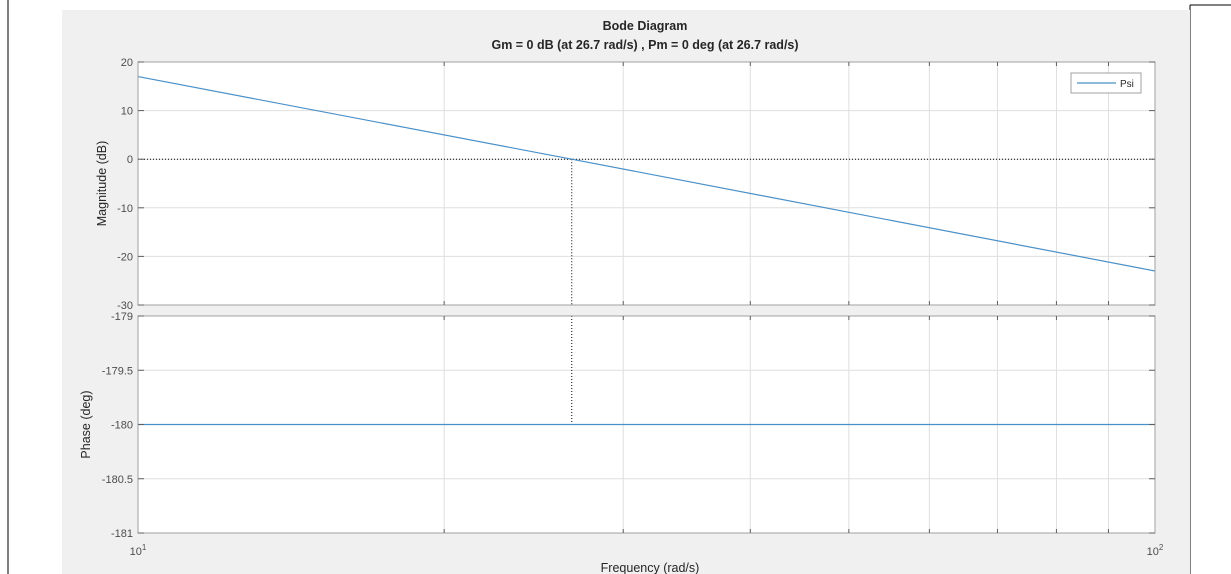 This screenshot has width=1231, height=574. Describe the element at coordinates (125, 257) in the screenshot. I see `y-tick-label: -20` at that location.